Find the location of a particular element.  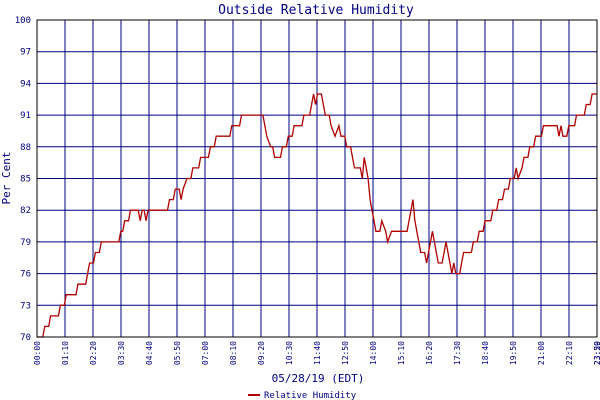

legend-label-relative-humidity: Relative Humidity is located at coordinates (310, 395).